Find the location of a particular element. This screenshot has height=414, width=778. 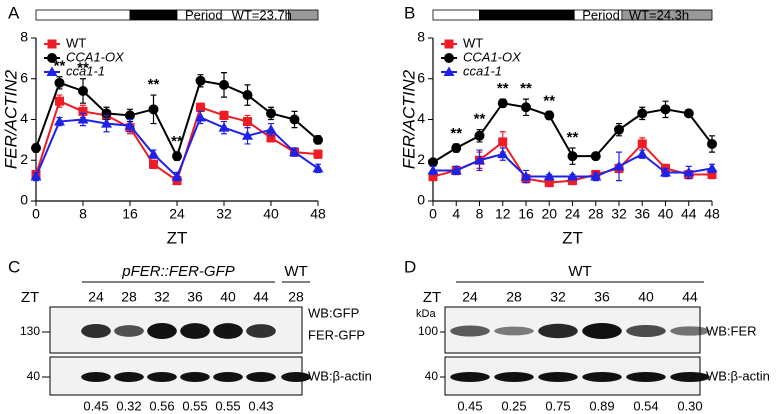

lane-label: 40 is located at coordinates (228, 297).